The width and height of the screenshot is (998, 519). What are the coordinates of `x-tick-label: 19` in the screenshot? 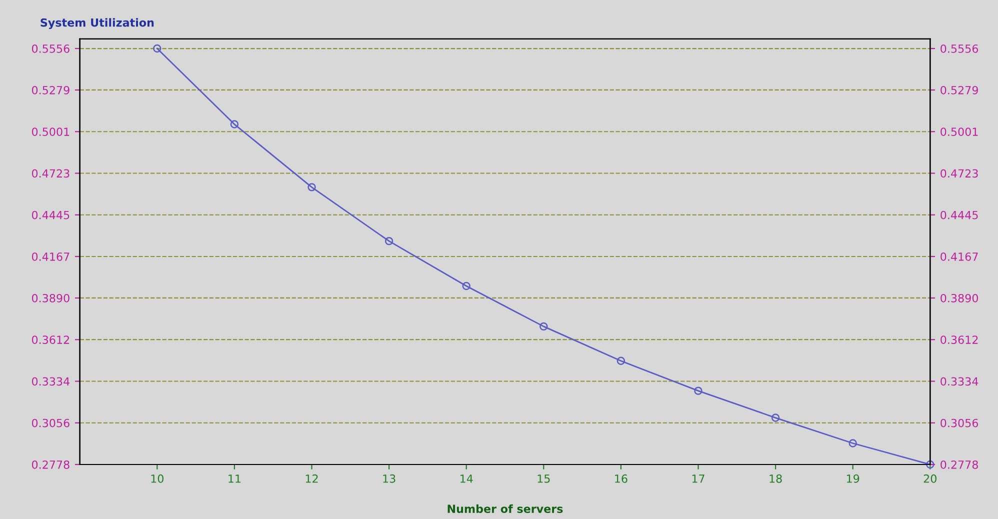 It's located at (853, 478).